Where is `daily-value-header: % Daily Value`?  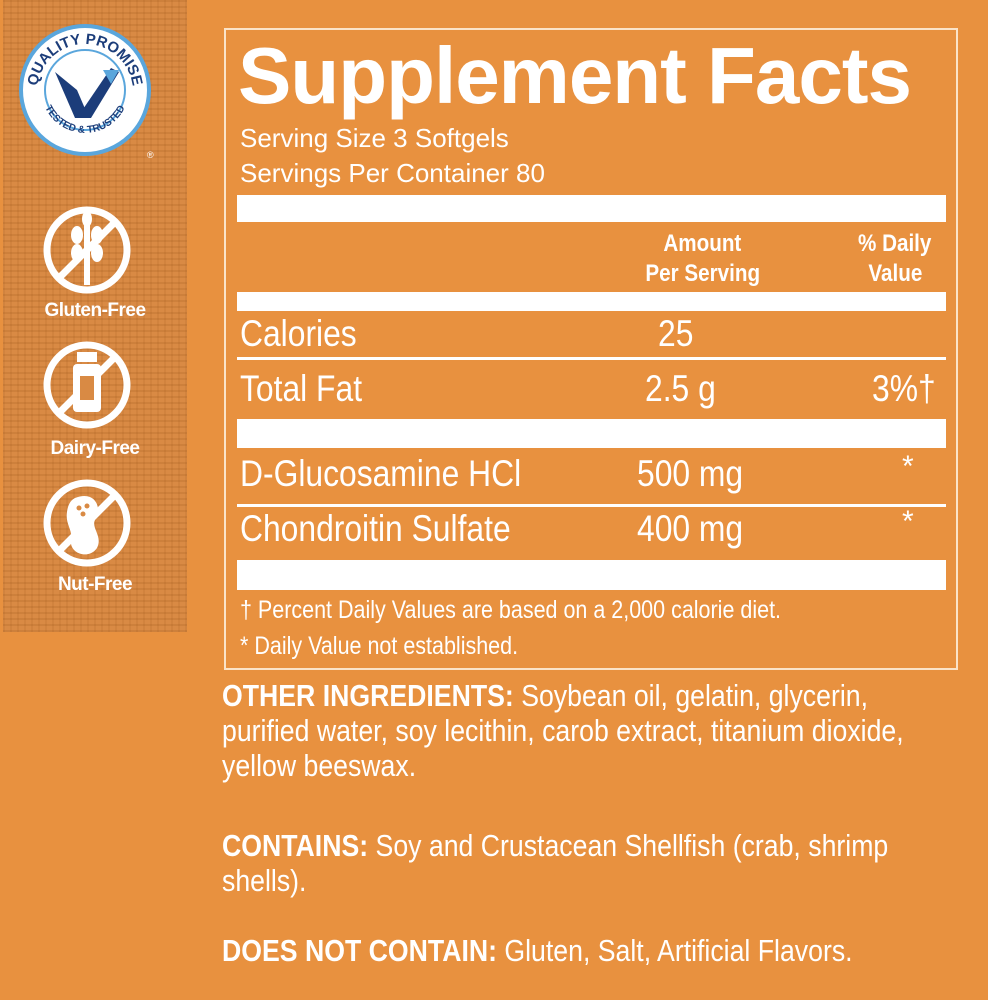
daily-value-header: % Daily Value is located at coordinates (895, 258).